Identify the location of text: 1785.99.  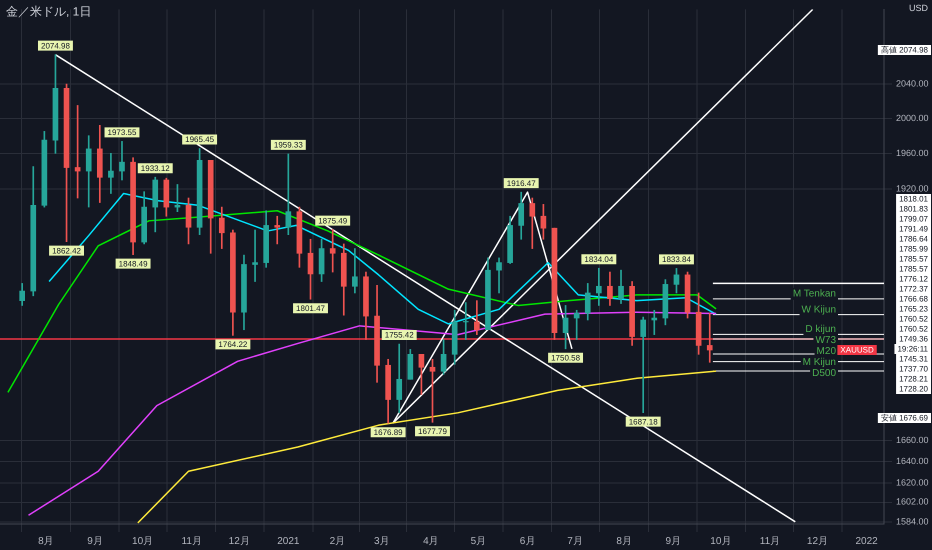
(914, 249).